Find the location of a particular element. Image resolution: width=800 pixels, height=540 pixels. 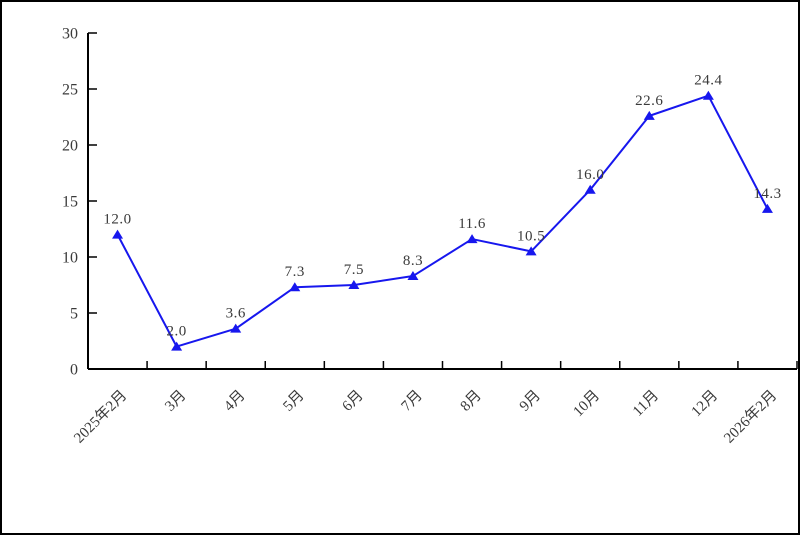

data-point-label: 7.3 is located at coordinates (295, 272).